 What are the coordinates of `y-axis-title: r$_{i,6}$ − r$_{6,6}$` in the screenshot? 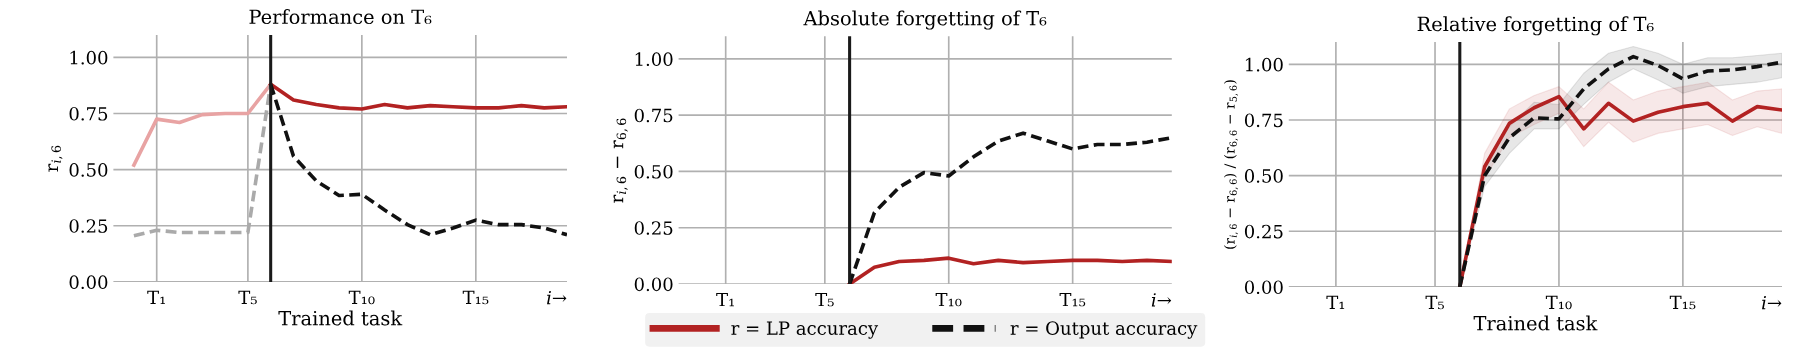 It's located at (620, 160).